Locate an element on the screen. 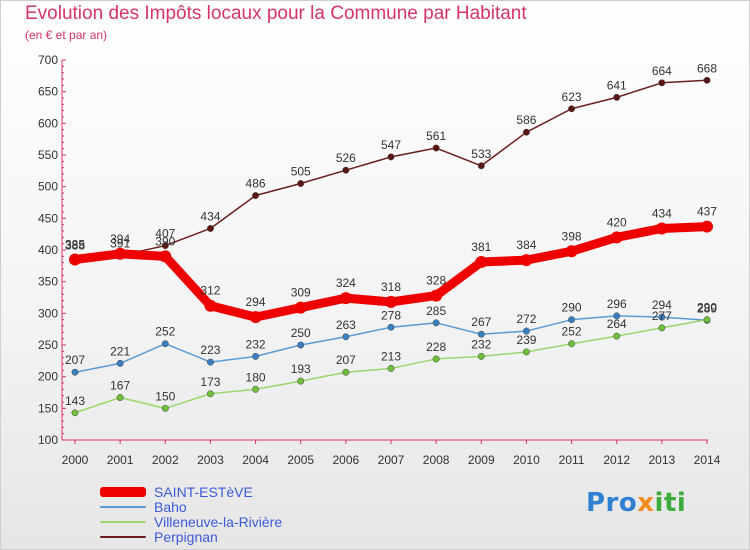 This screenshot has width=750, height=550. legend-label: SAINT-ESTèVE is located at coordinates (203, 491).